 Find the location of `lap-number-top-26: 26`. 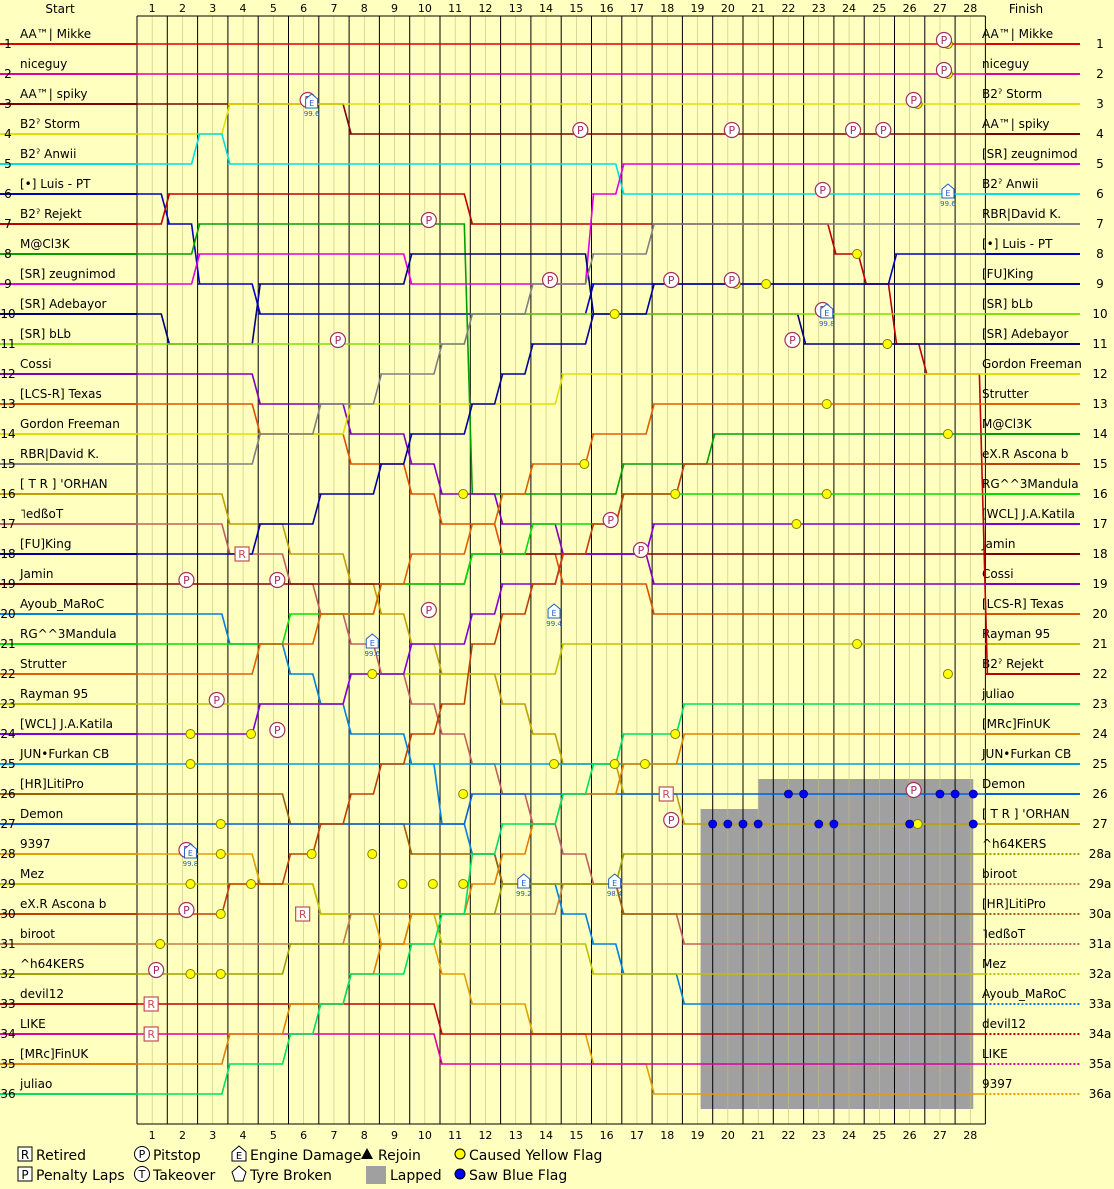

lap-number-top-26: 26 is located at coordinates (910, 8).